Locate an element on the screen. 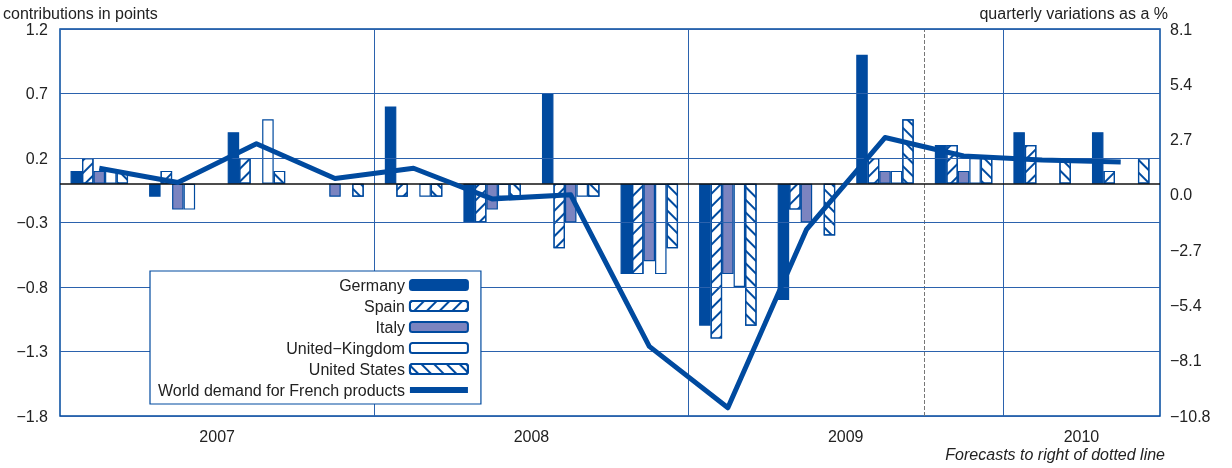  y-tick-label: 1.2 is located at coordinates (37, 29).